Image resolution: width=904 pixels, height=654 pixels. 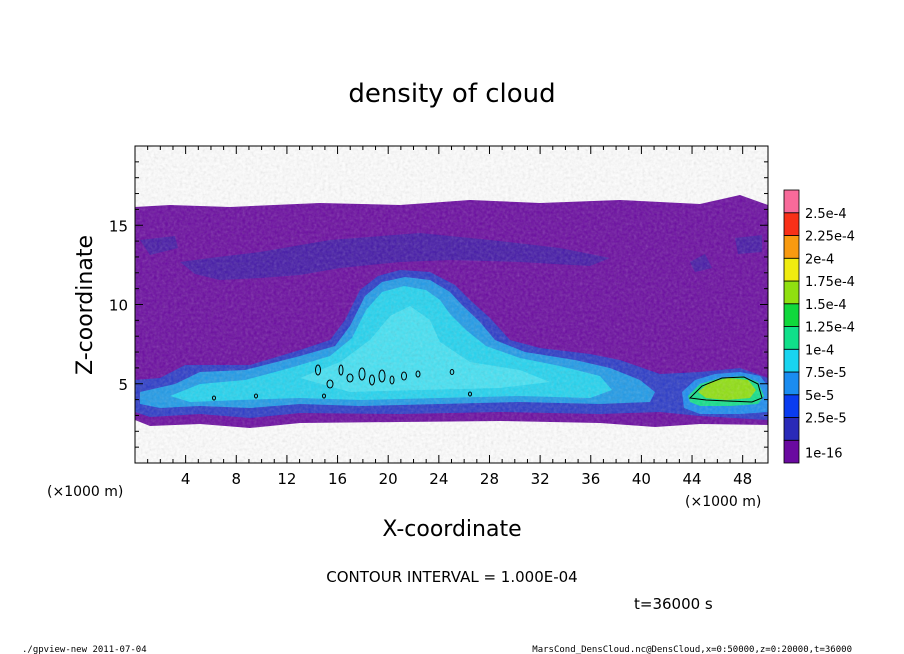 I want to click on x-tick-label: 48, so click(x=742, y=479).